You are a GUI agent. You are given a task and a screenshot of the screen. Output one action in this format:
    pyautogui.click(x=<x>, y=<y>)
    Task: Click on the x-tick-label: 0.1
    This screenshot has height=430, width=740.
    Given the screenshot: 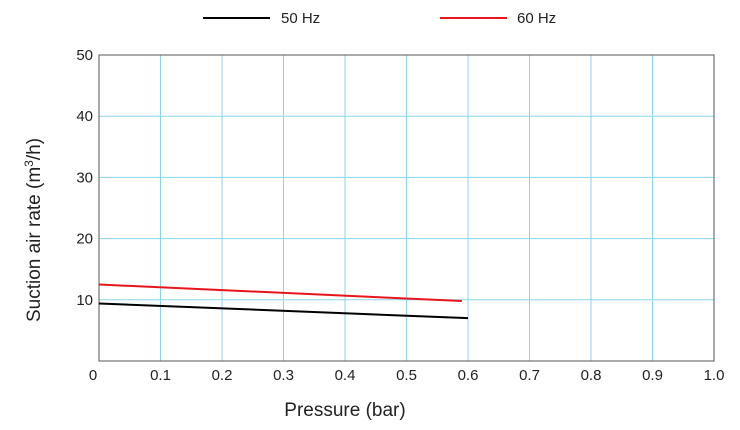 What is the action you would take?
    pyautogui.click(x=160, y=375)
    